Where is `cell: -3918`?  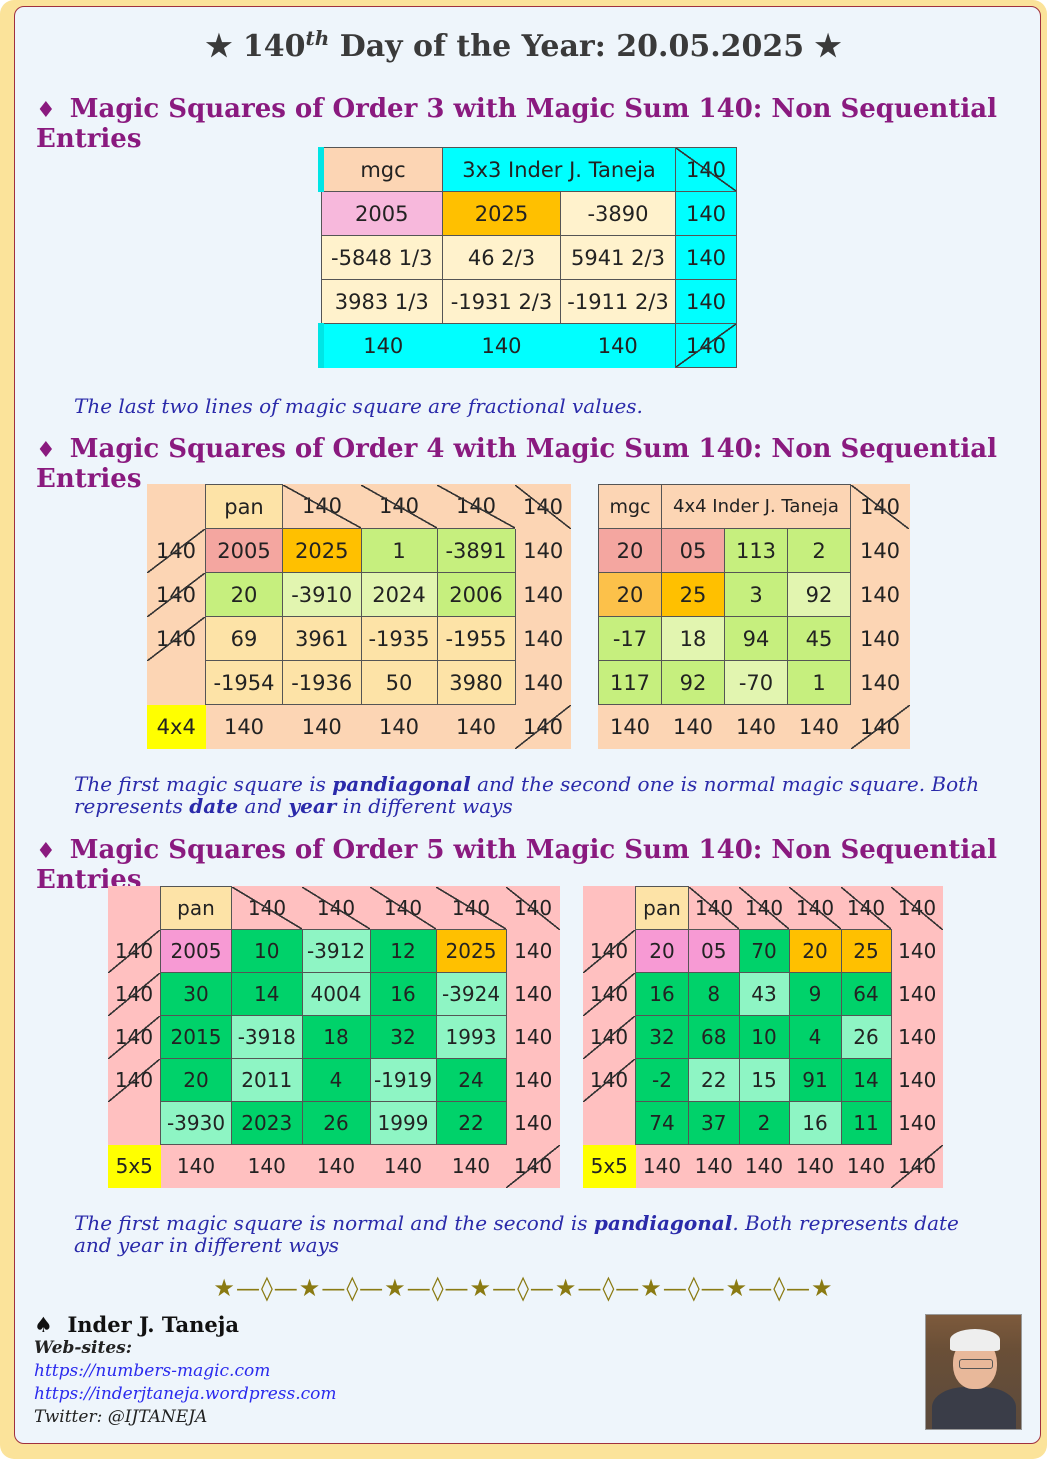
cell: -3918 is located at coordinates (267, 1037).